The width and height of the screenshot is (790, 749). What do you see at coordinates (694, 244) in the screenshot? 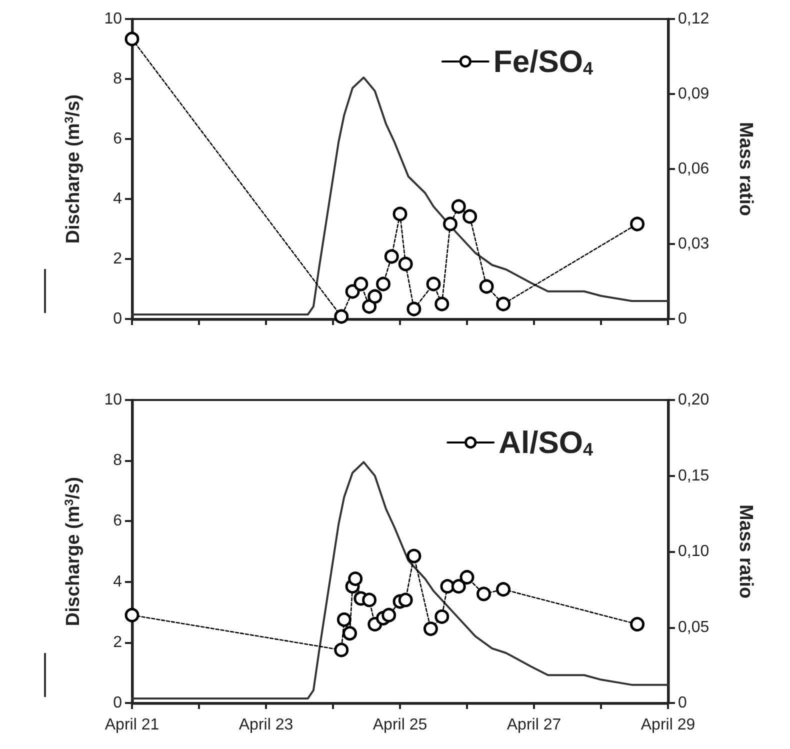
I see `y2-tick-label: 0,03` at bounding box center [694, 244].